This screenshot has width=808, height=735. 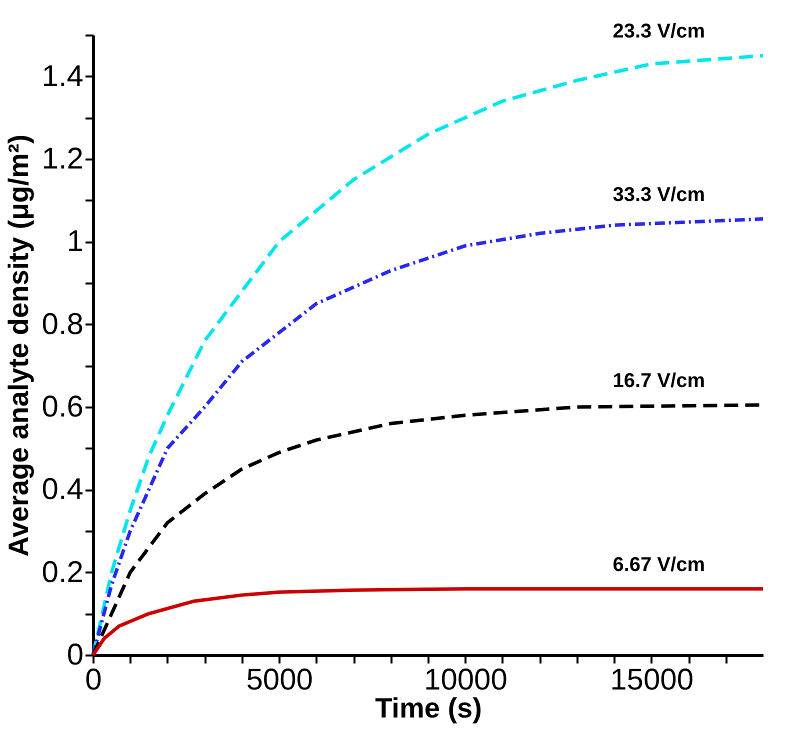 What do you see at coordinates (18, 345) in the screenshot?
I see `y-axis-title: Average analyte density (μg/m²)` at bounding box center [18, 345].